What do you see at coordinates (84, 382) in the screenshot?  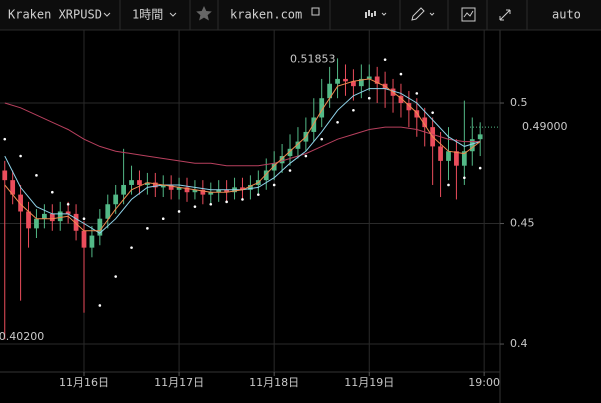 I see `x-tick-label: 11月16日` at bounding box center [84, 382].